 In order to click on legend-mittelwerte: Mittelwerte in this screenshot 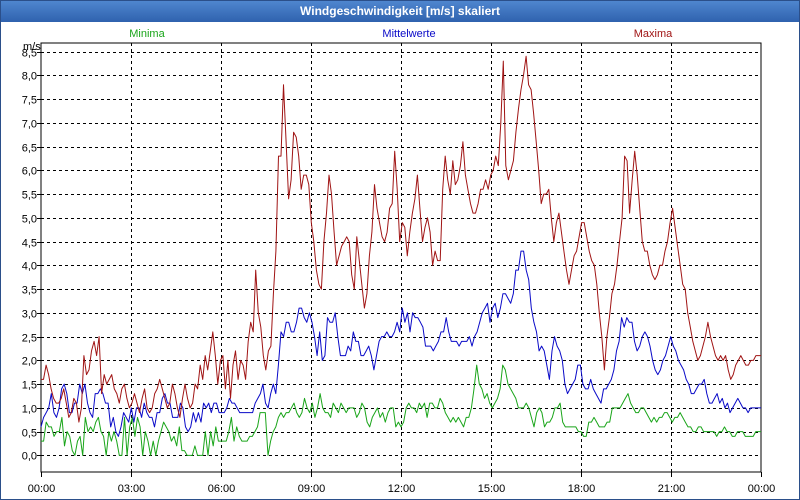, I will do `click(408, 34)`.